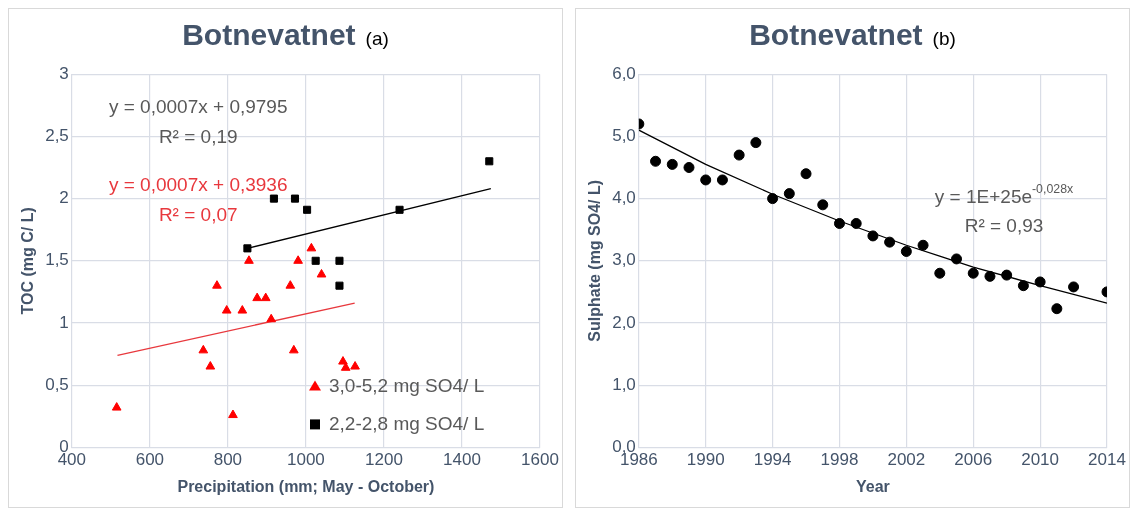  I want to click on y-tick-label: 6,0, so click(624, 73).